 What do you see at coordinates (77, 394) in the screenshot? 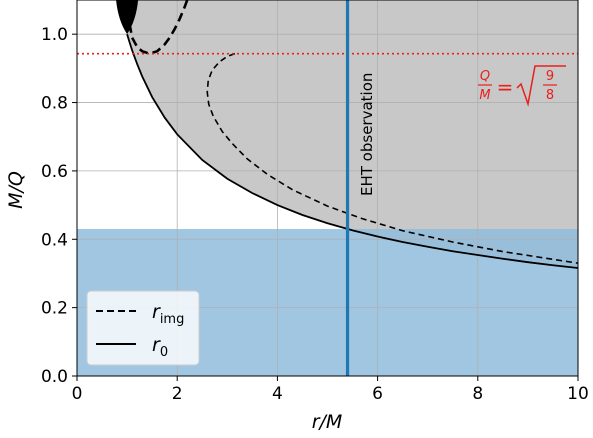
I see `x-tick-label: 0` at bounding box center [77, 394].